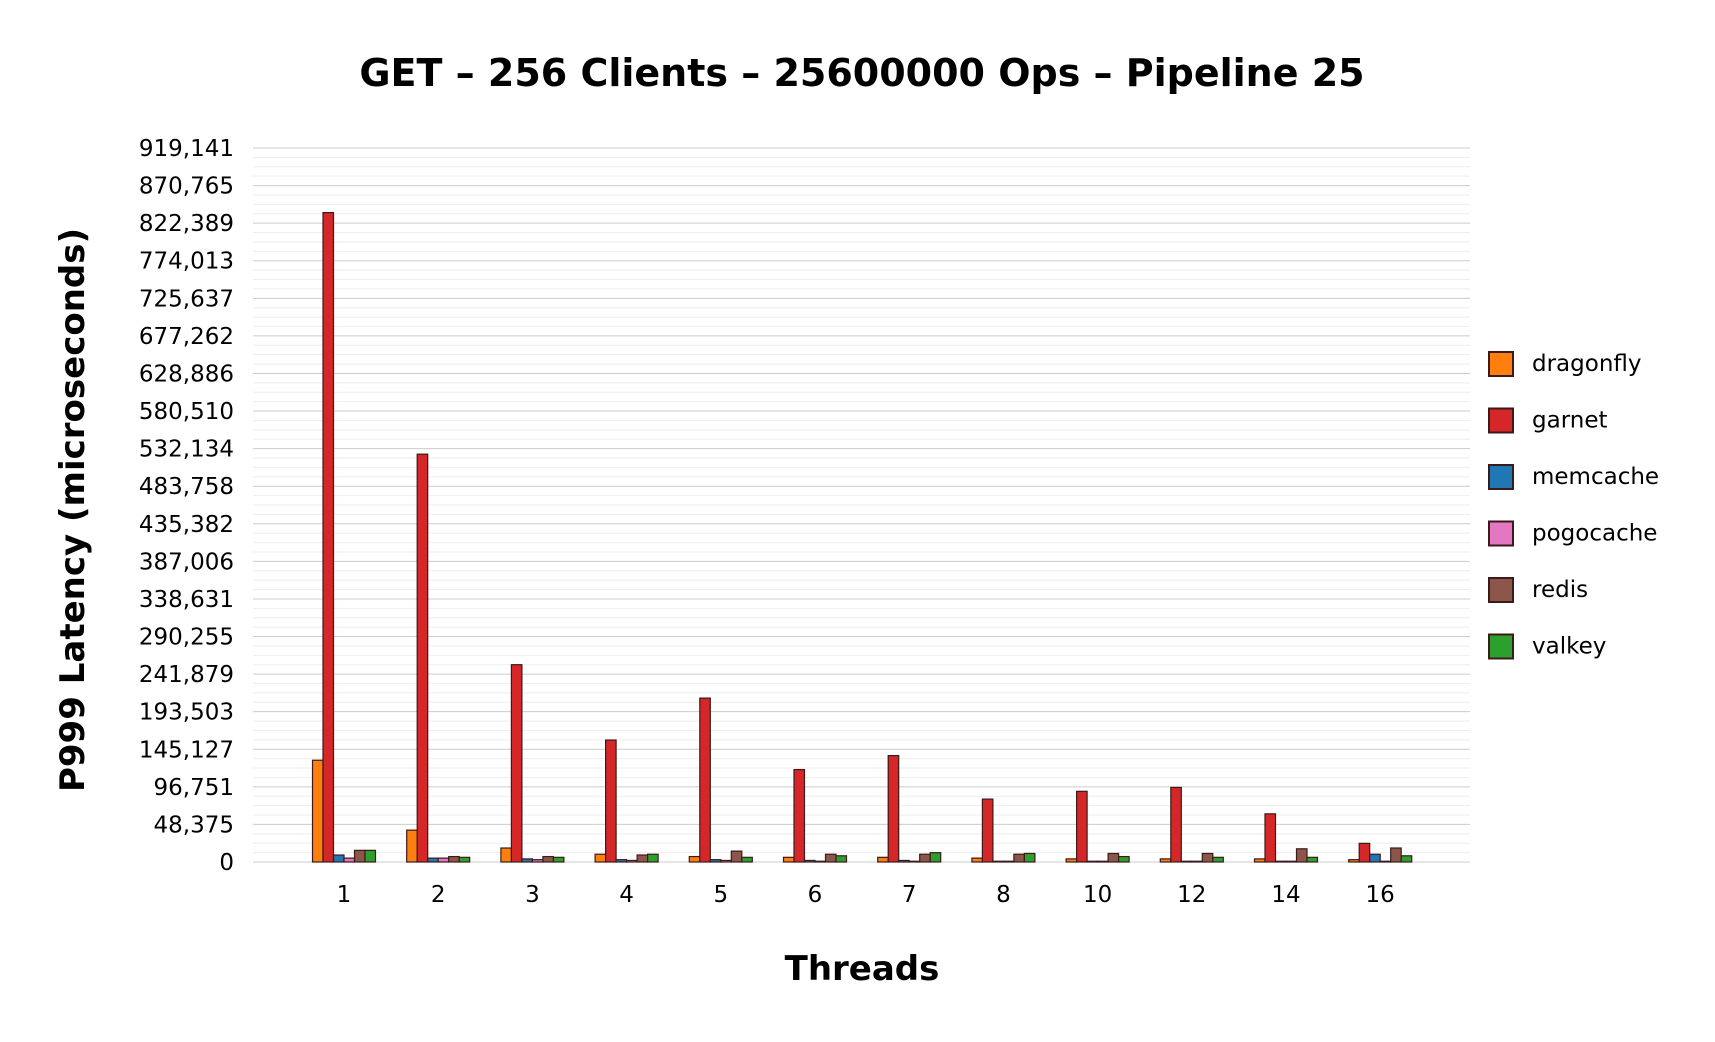 The image size is (1715, 1042). I want to click on x-tick-label: 7, so click(909, 895).